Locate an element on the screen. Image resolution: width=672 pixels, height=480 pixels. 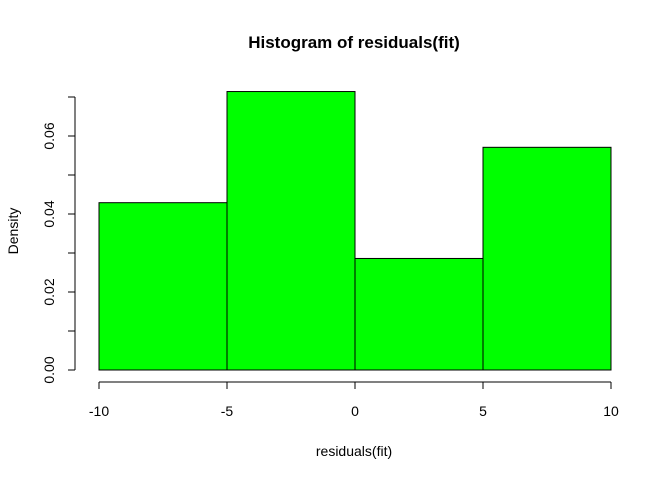
y-tick-label-4: 0.04 is located at coordinates (49, 213).